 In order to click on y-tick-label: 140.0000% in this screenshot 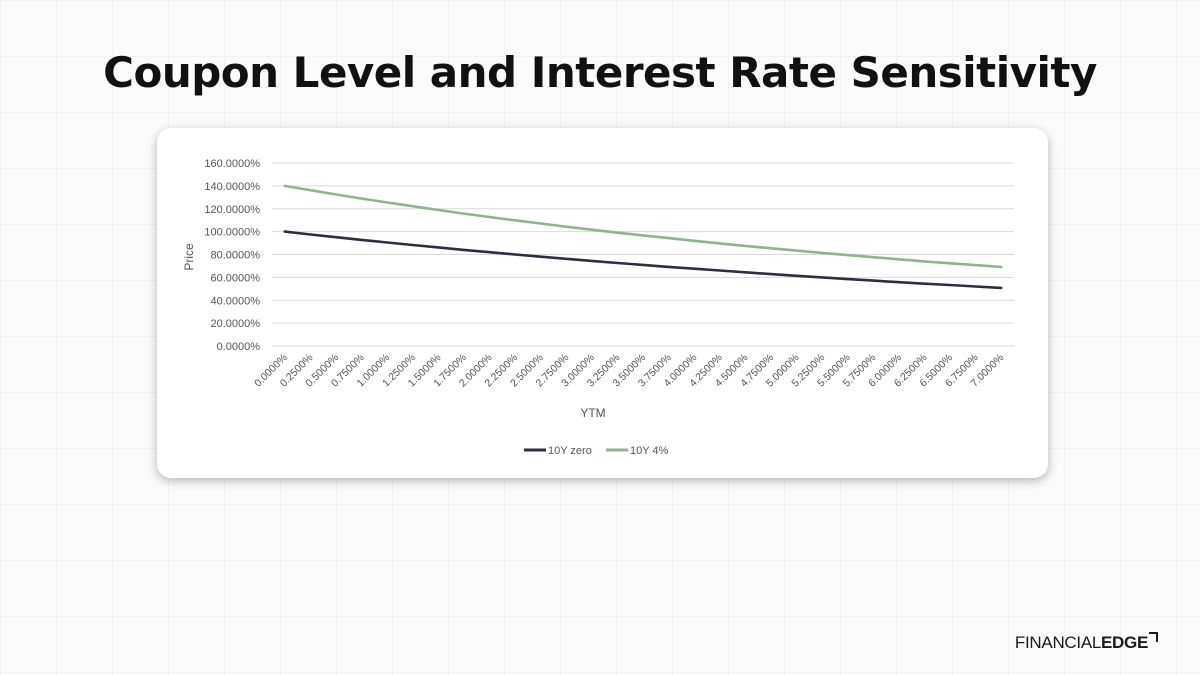, I will do `click(232, 187)`.